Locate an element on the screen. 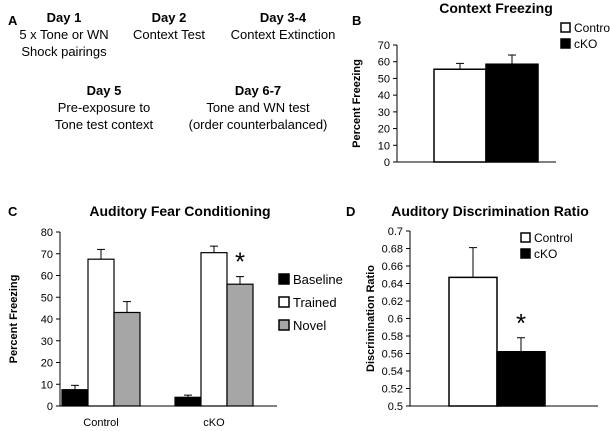 Image resolution: width=610 pixels, height=431 pixels. legend-label: Novel is located at coordinates (309, 325).